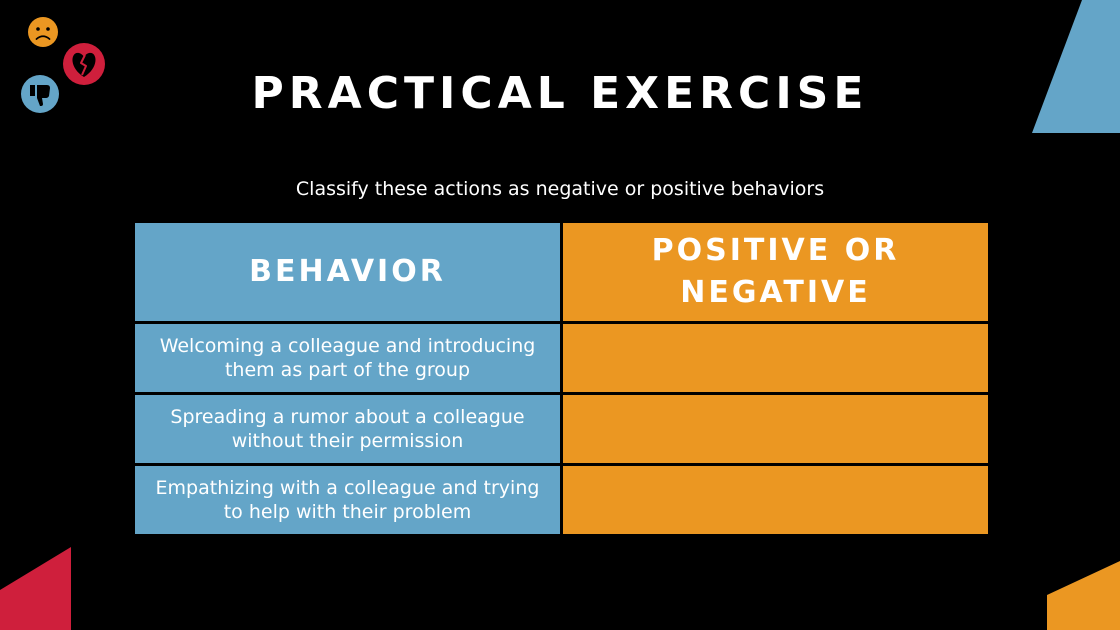 Image resolution: width=1120 pixels, height=630 pixels. What do you see at coordinates (40, 94) in the screenshot?
I see `thumbs-down-icon` at bounding box center [40, 94].